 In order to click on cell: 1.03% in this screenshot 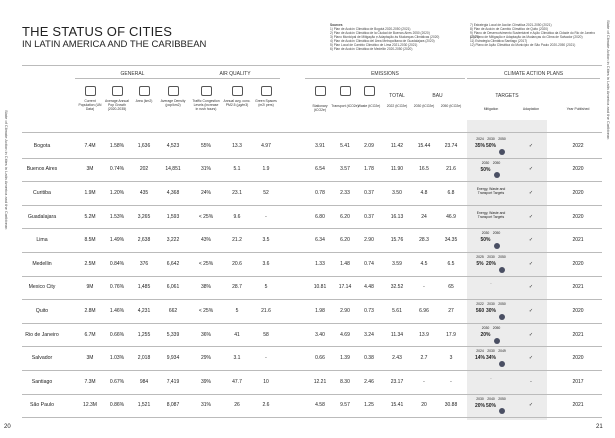, I will do `click(117, 358)`.